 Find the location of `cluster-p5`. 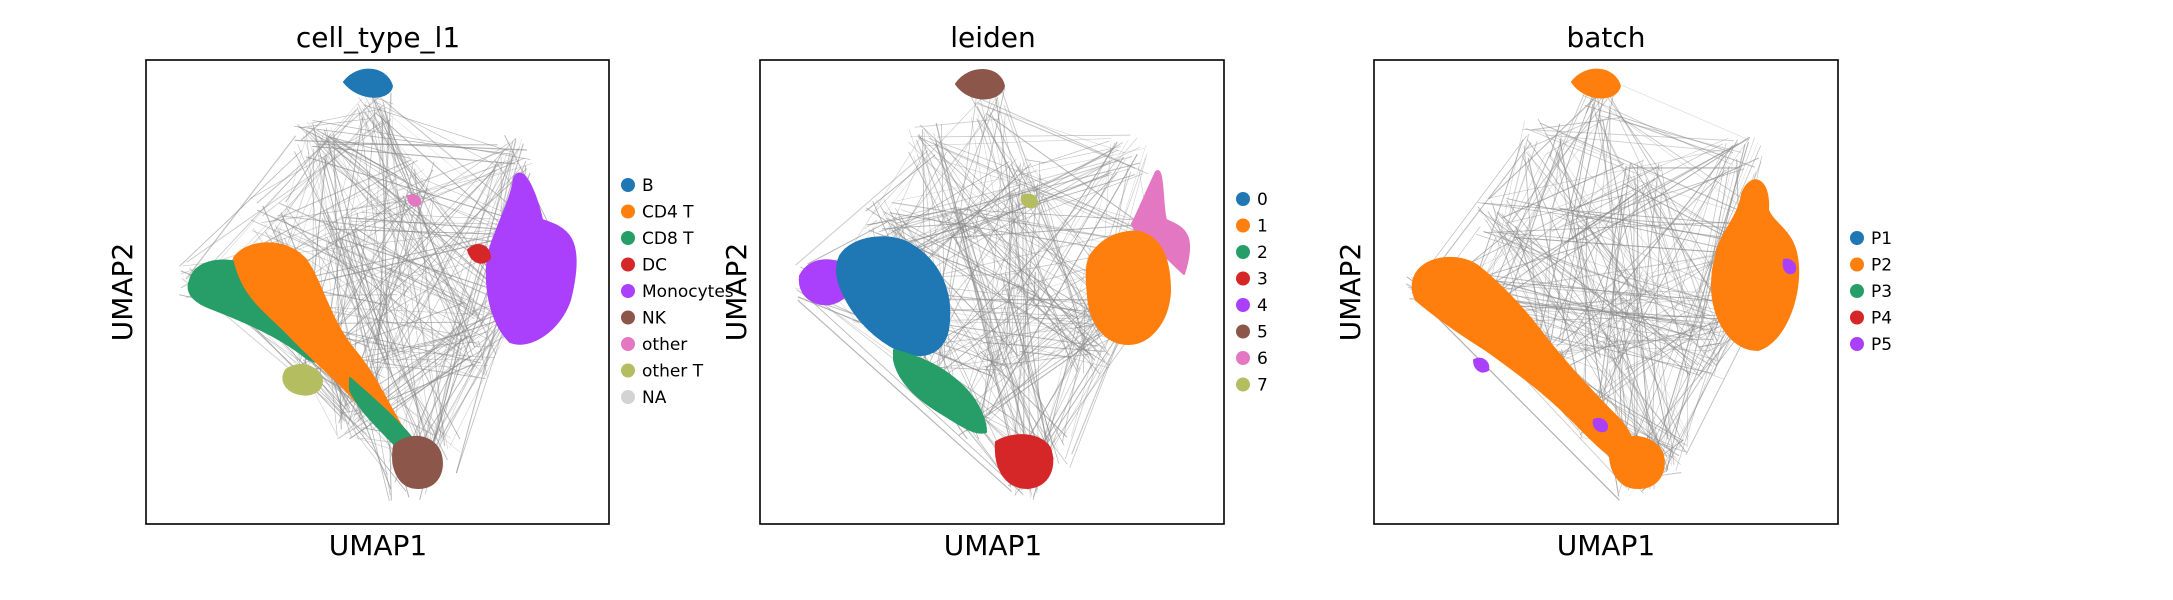

cluster-p5 is located at coordinates (1481, 365).